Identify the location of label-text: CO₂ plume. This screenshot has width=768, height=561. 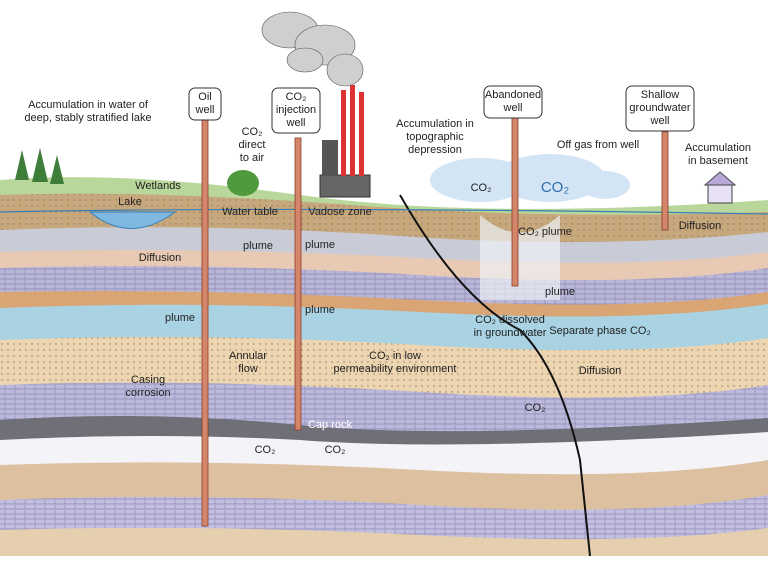
(545, 232).